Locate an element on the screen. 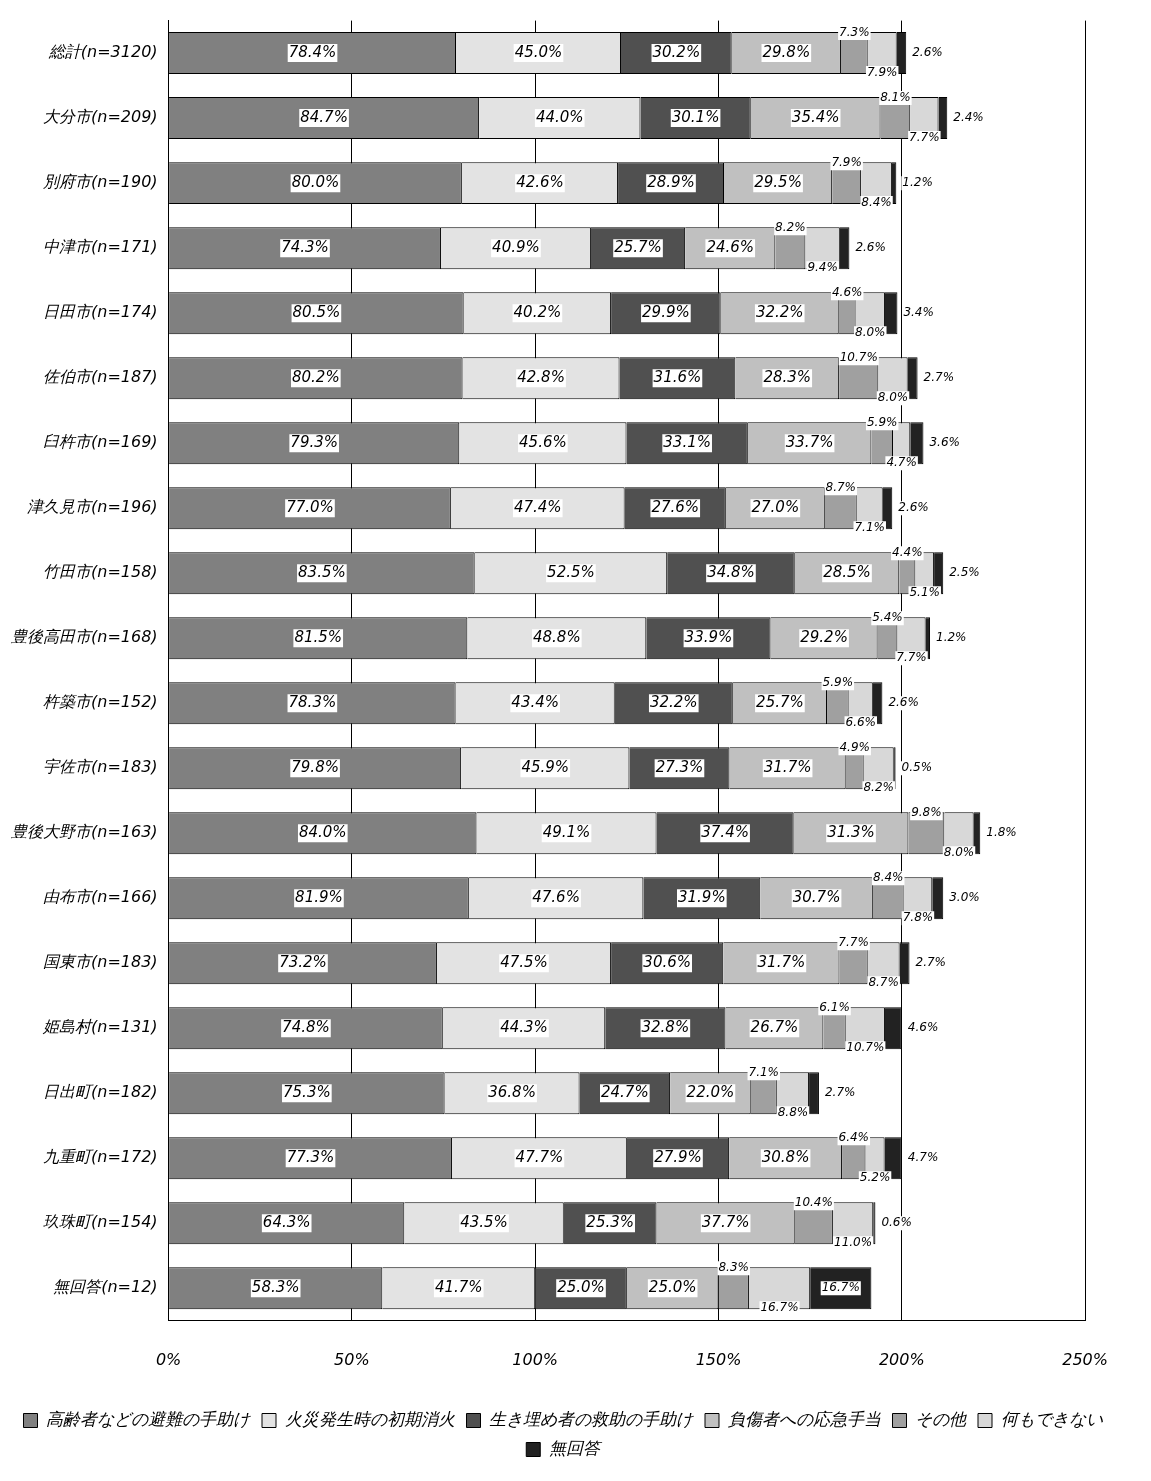  data-label: 74.3% is located at coordinates (305, 247).